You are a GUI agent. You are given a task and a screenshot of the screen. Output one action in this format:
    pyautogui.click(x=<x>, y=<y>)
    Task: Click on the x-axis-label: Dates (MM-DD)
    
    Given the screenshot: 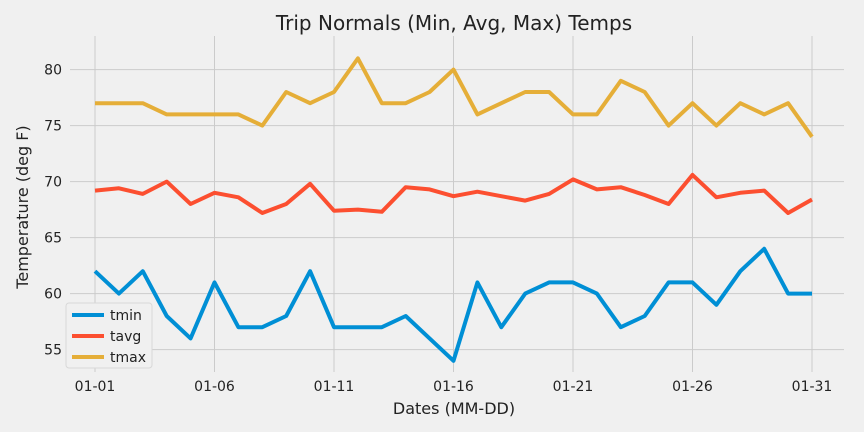 What is the action you would take?
    pyautogui.click(x=454, y=408)
    